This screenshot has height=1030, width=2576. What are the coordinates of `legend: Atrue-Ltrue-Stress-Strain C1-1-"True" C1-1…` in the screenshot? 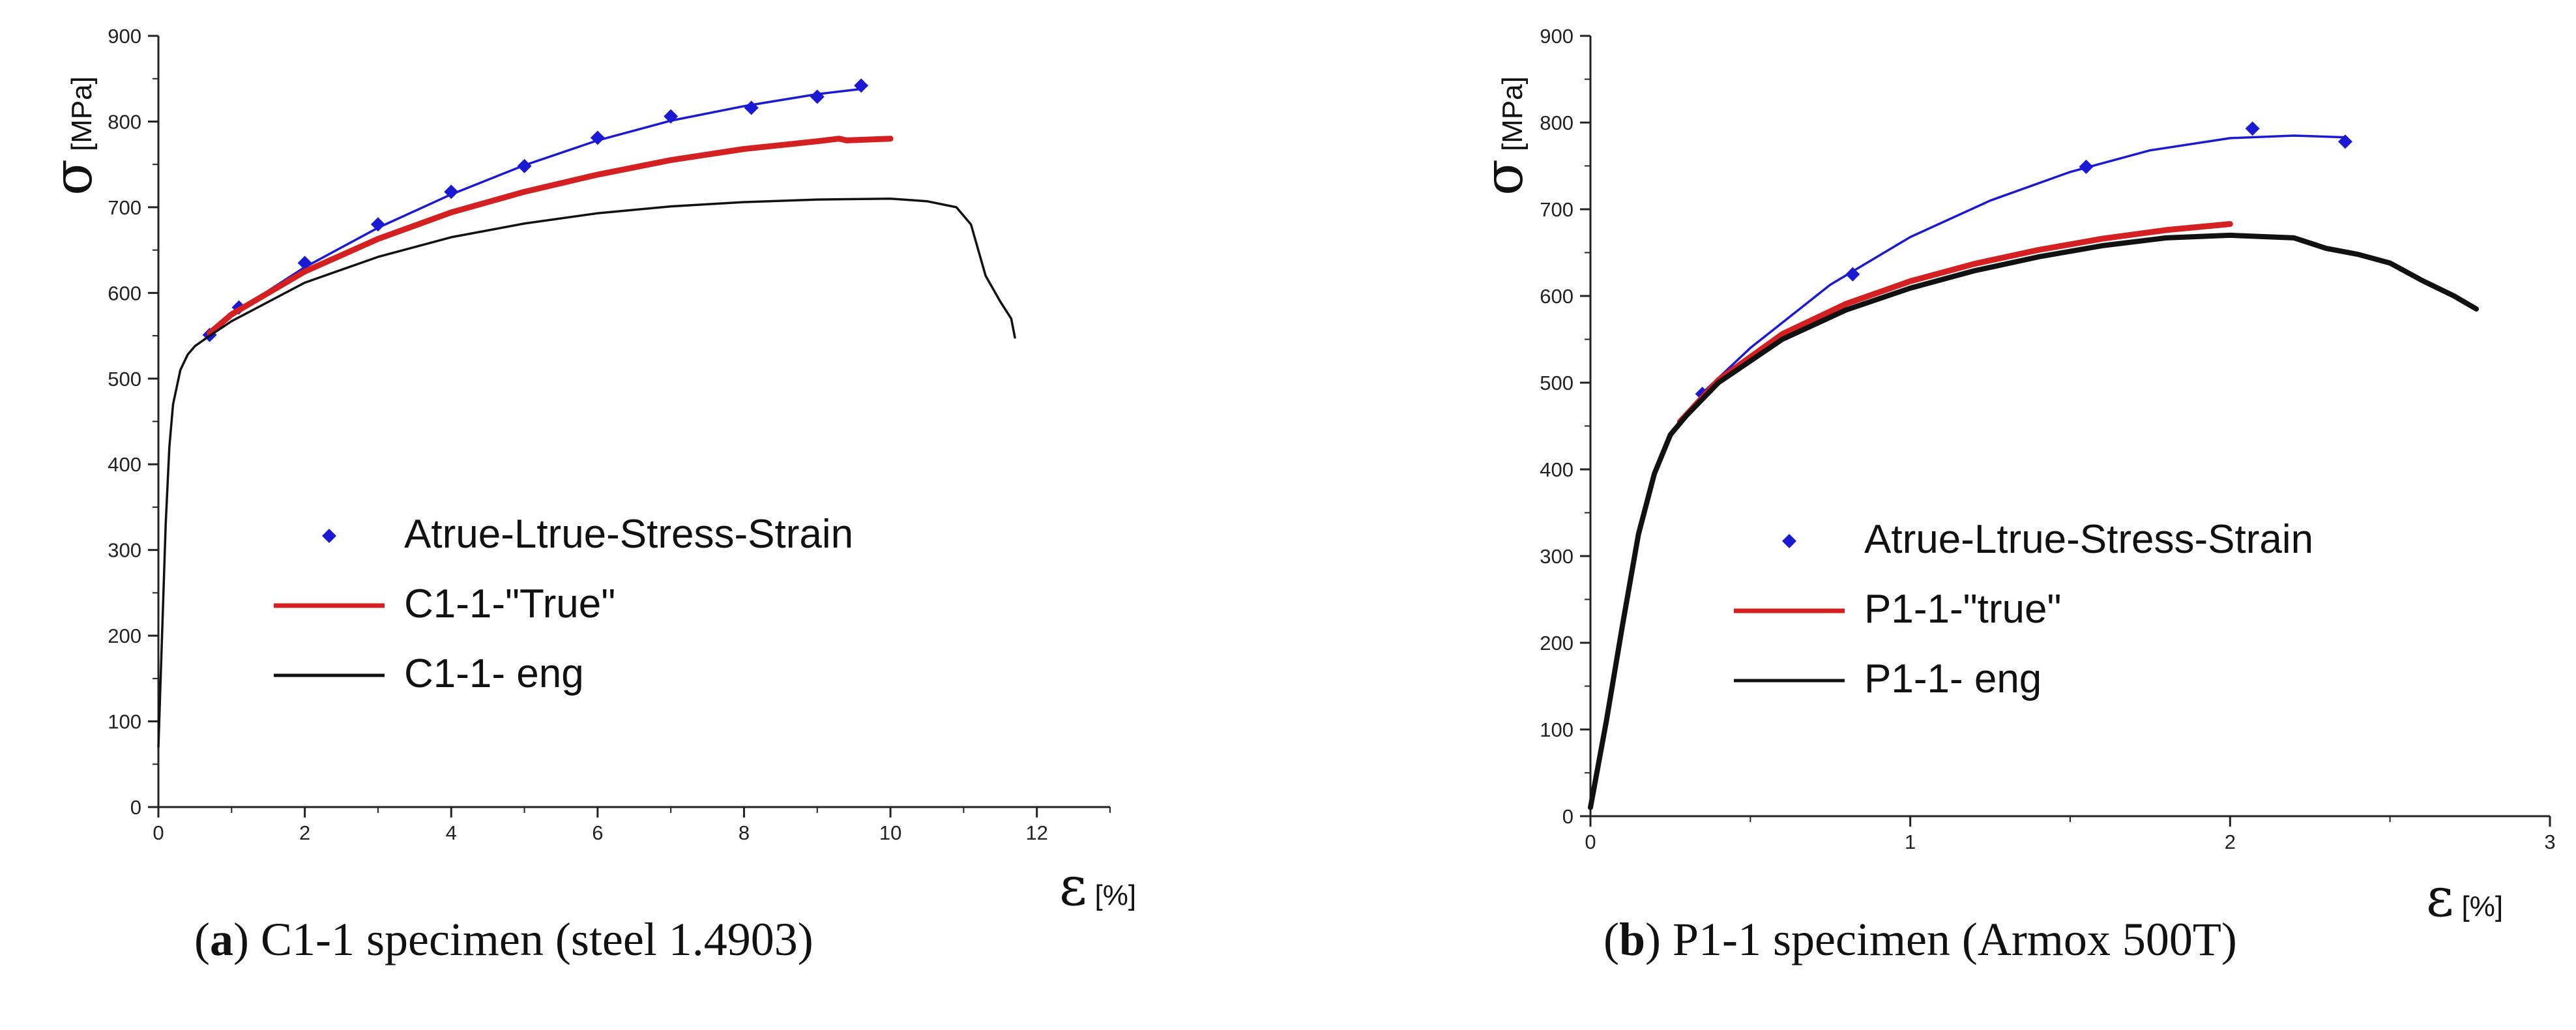 It's located at (563, 604).